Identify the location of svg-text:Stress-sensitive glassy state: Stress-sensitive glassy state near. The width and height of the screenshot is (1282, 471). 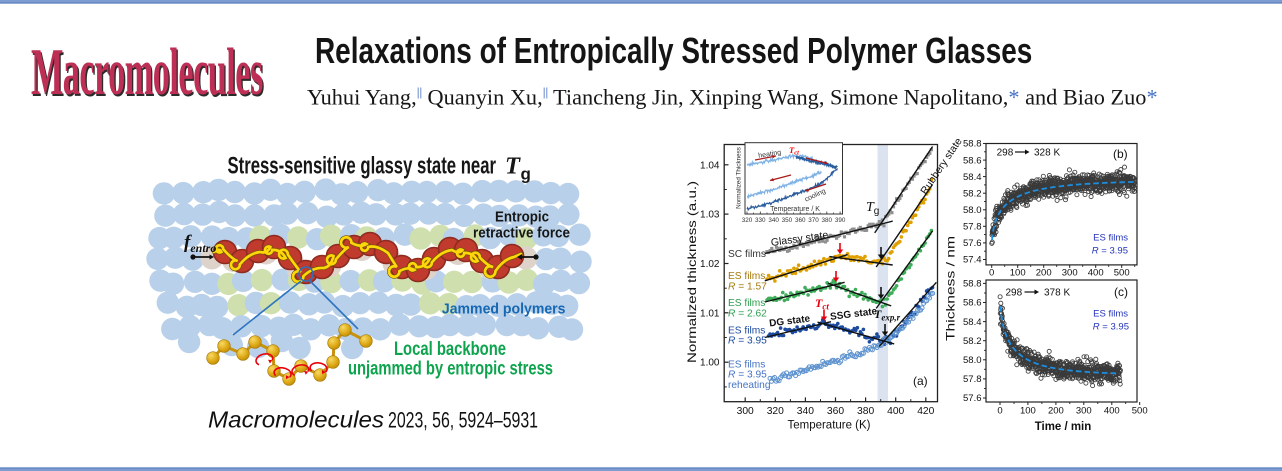
(362, 166).